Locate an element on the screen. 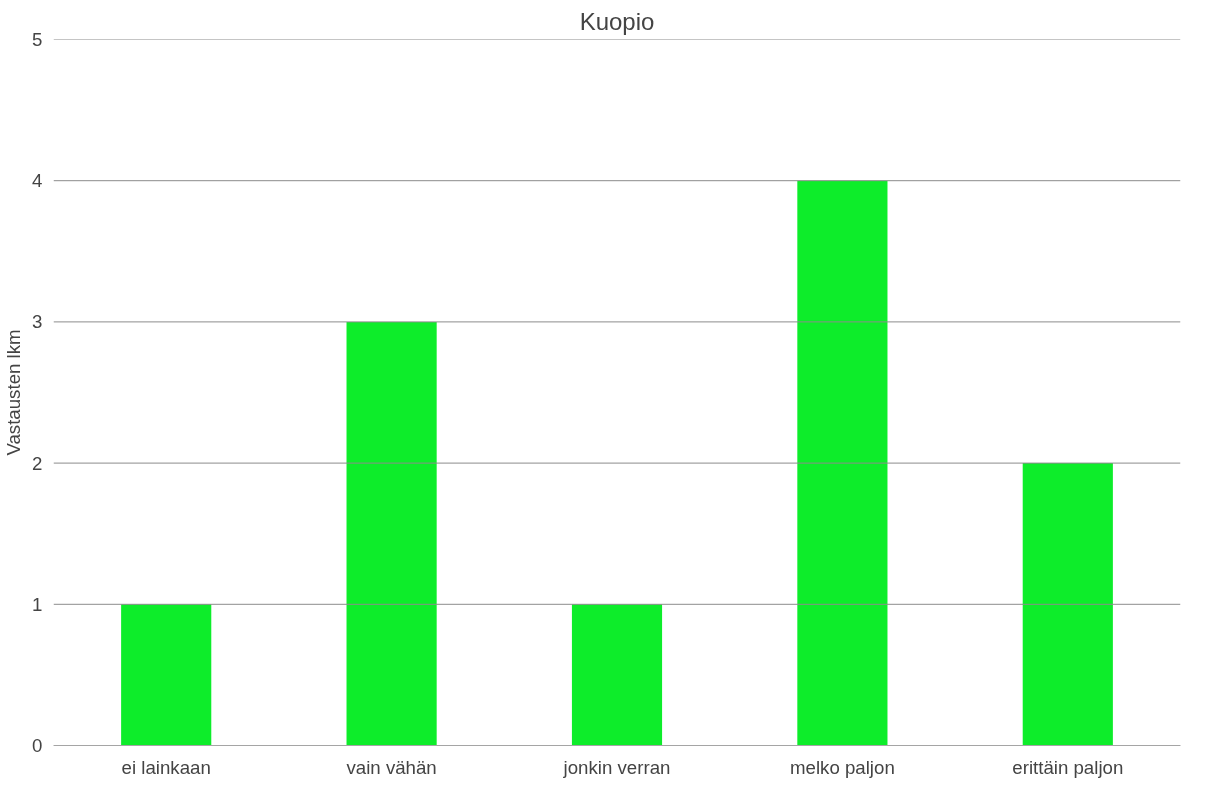 This screenshot has width=1205, height=787. x-tick-label: erittäin paljon is located at coordinates (1068, 767).